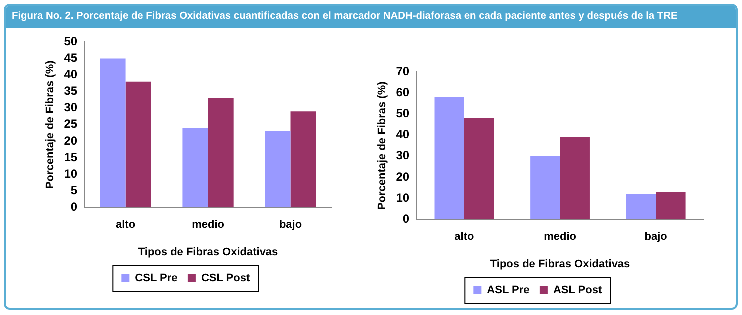 The image size is (742, 315). Describe the element at coordinates (71, 58) in the screenshot. I see `y-tick-label: 45` at that location.